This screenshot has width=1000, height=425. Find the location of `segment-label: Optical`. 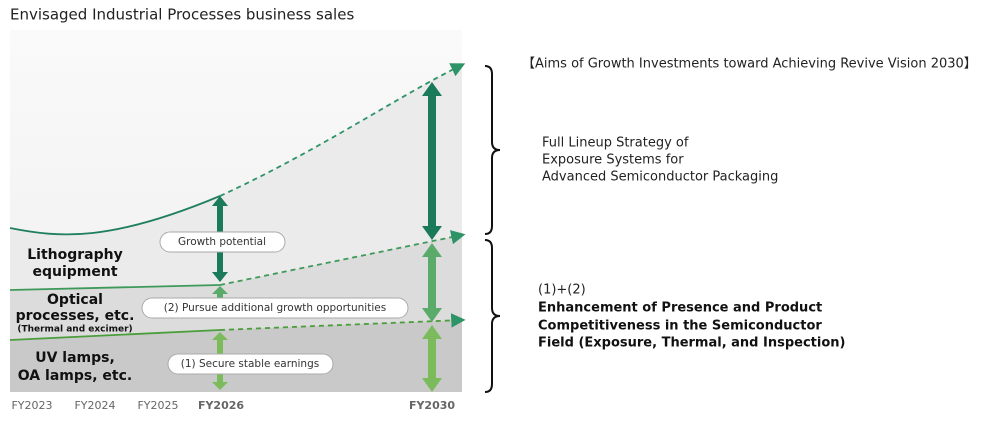

segment-label: Optical is located at coordinates (75, 300).